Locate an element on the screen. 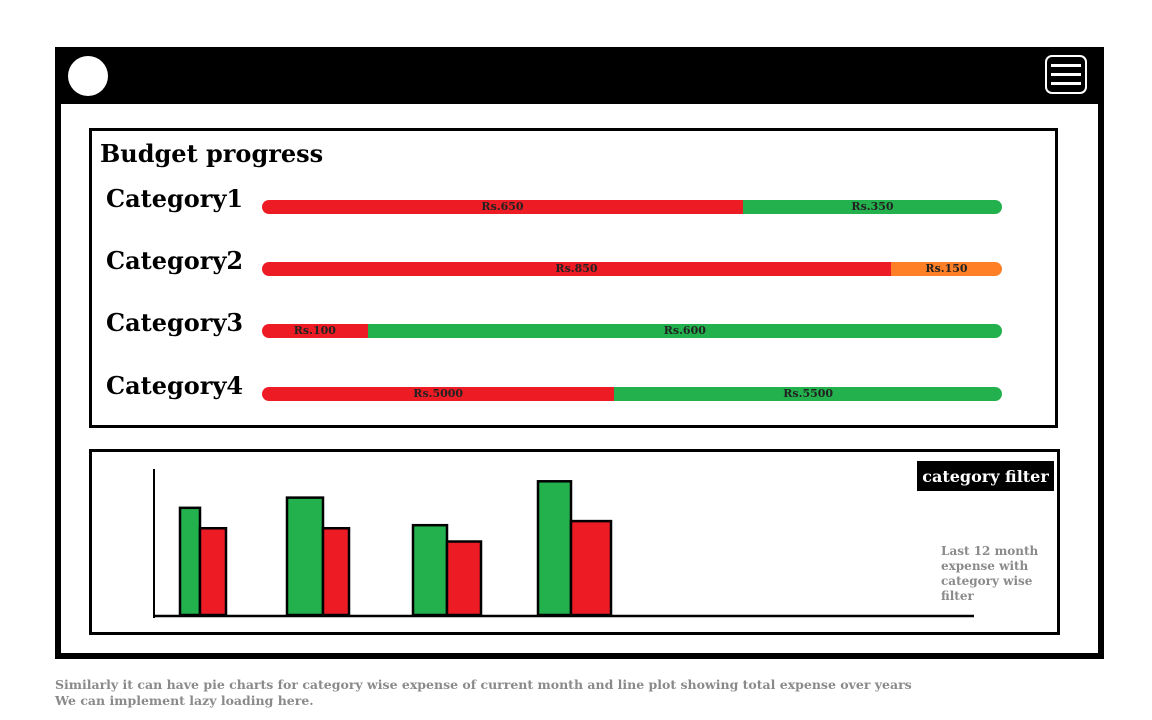  spent-segment: Rs.650 is located at coordinates (502, 207).